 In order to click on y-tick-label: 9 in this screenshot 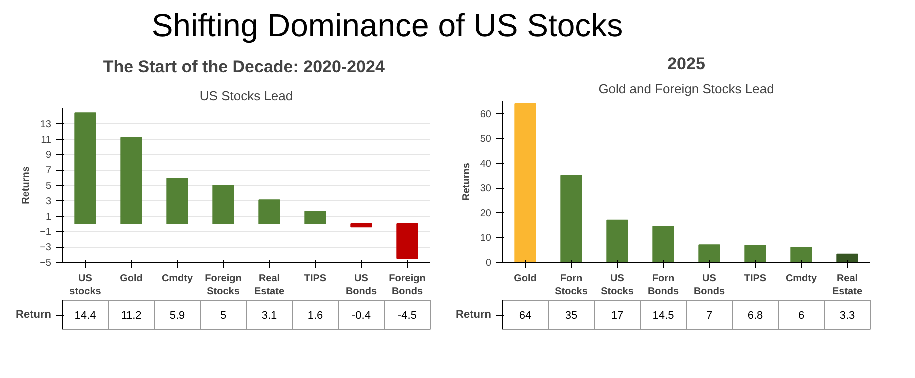, I will do `click(49, 156)`.